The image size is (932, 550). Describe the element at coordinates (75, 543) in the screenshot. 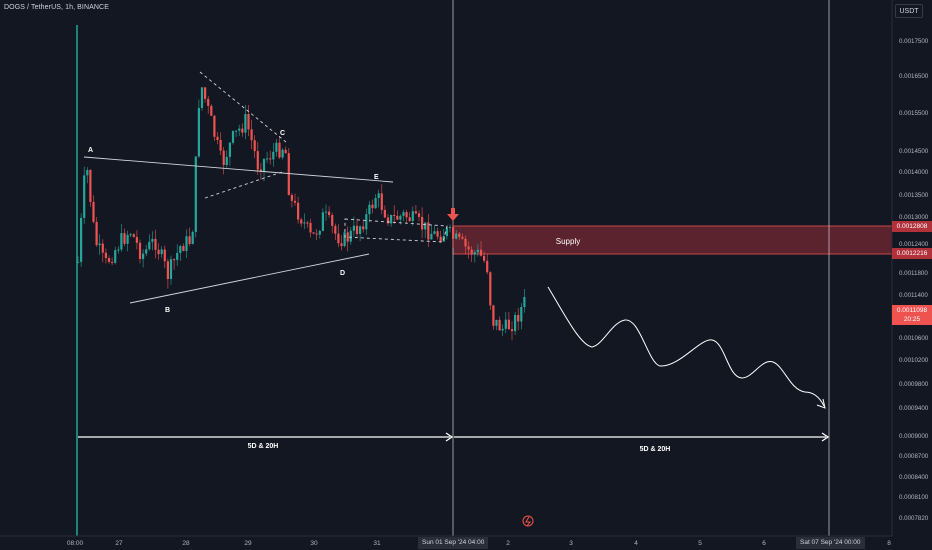

I see `time-tick-label: 08:00` at that location.